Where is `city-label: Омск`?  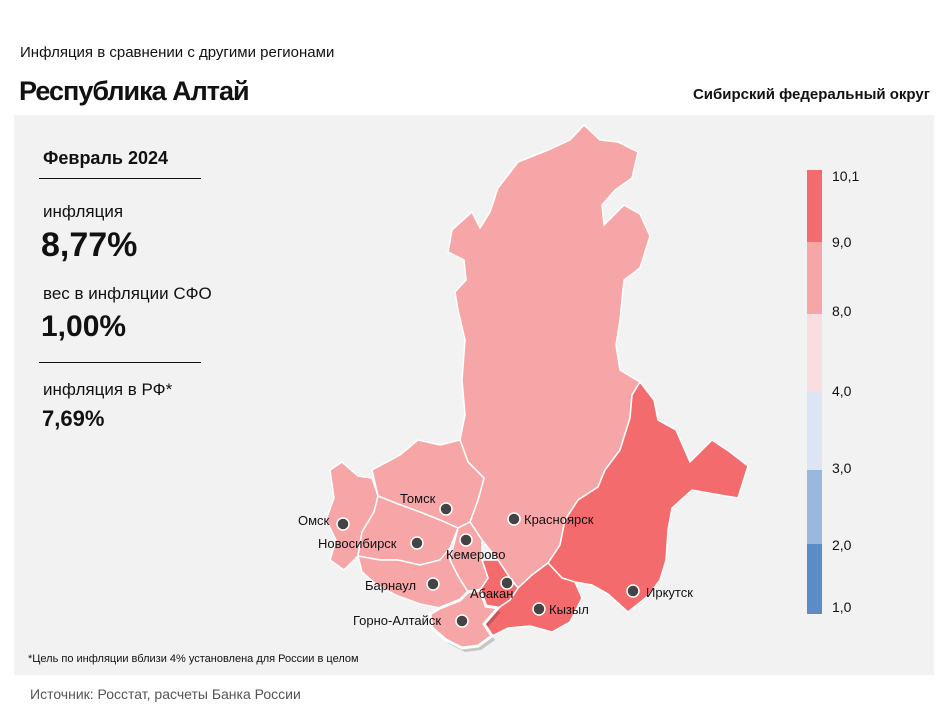
city-label: Омск is located at coordinates (314, 520).